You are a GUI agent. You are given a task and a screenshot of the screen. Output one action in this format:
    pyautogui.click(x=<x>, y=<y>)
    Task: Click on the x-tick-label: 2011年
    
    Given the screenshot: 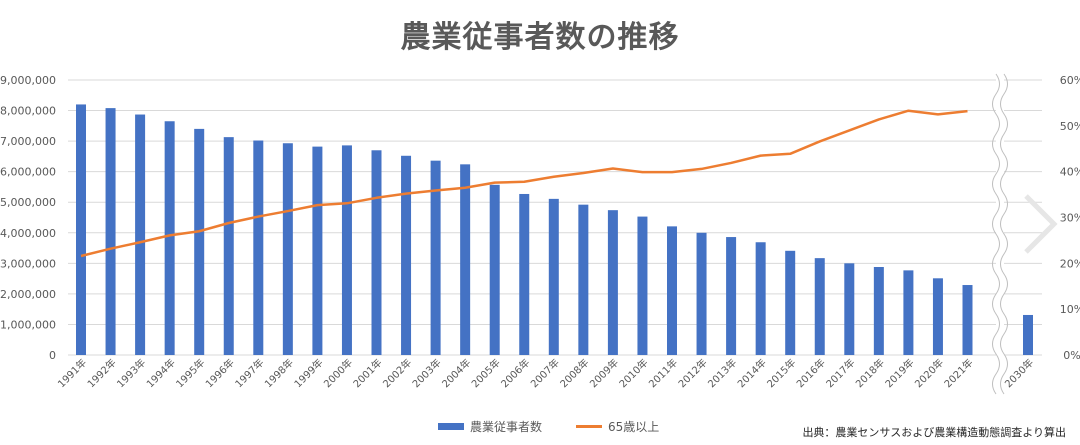 What is the action you would take?
    pyautogui.click(x=663, y=373)
    